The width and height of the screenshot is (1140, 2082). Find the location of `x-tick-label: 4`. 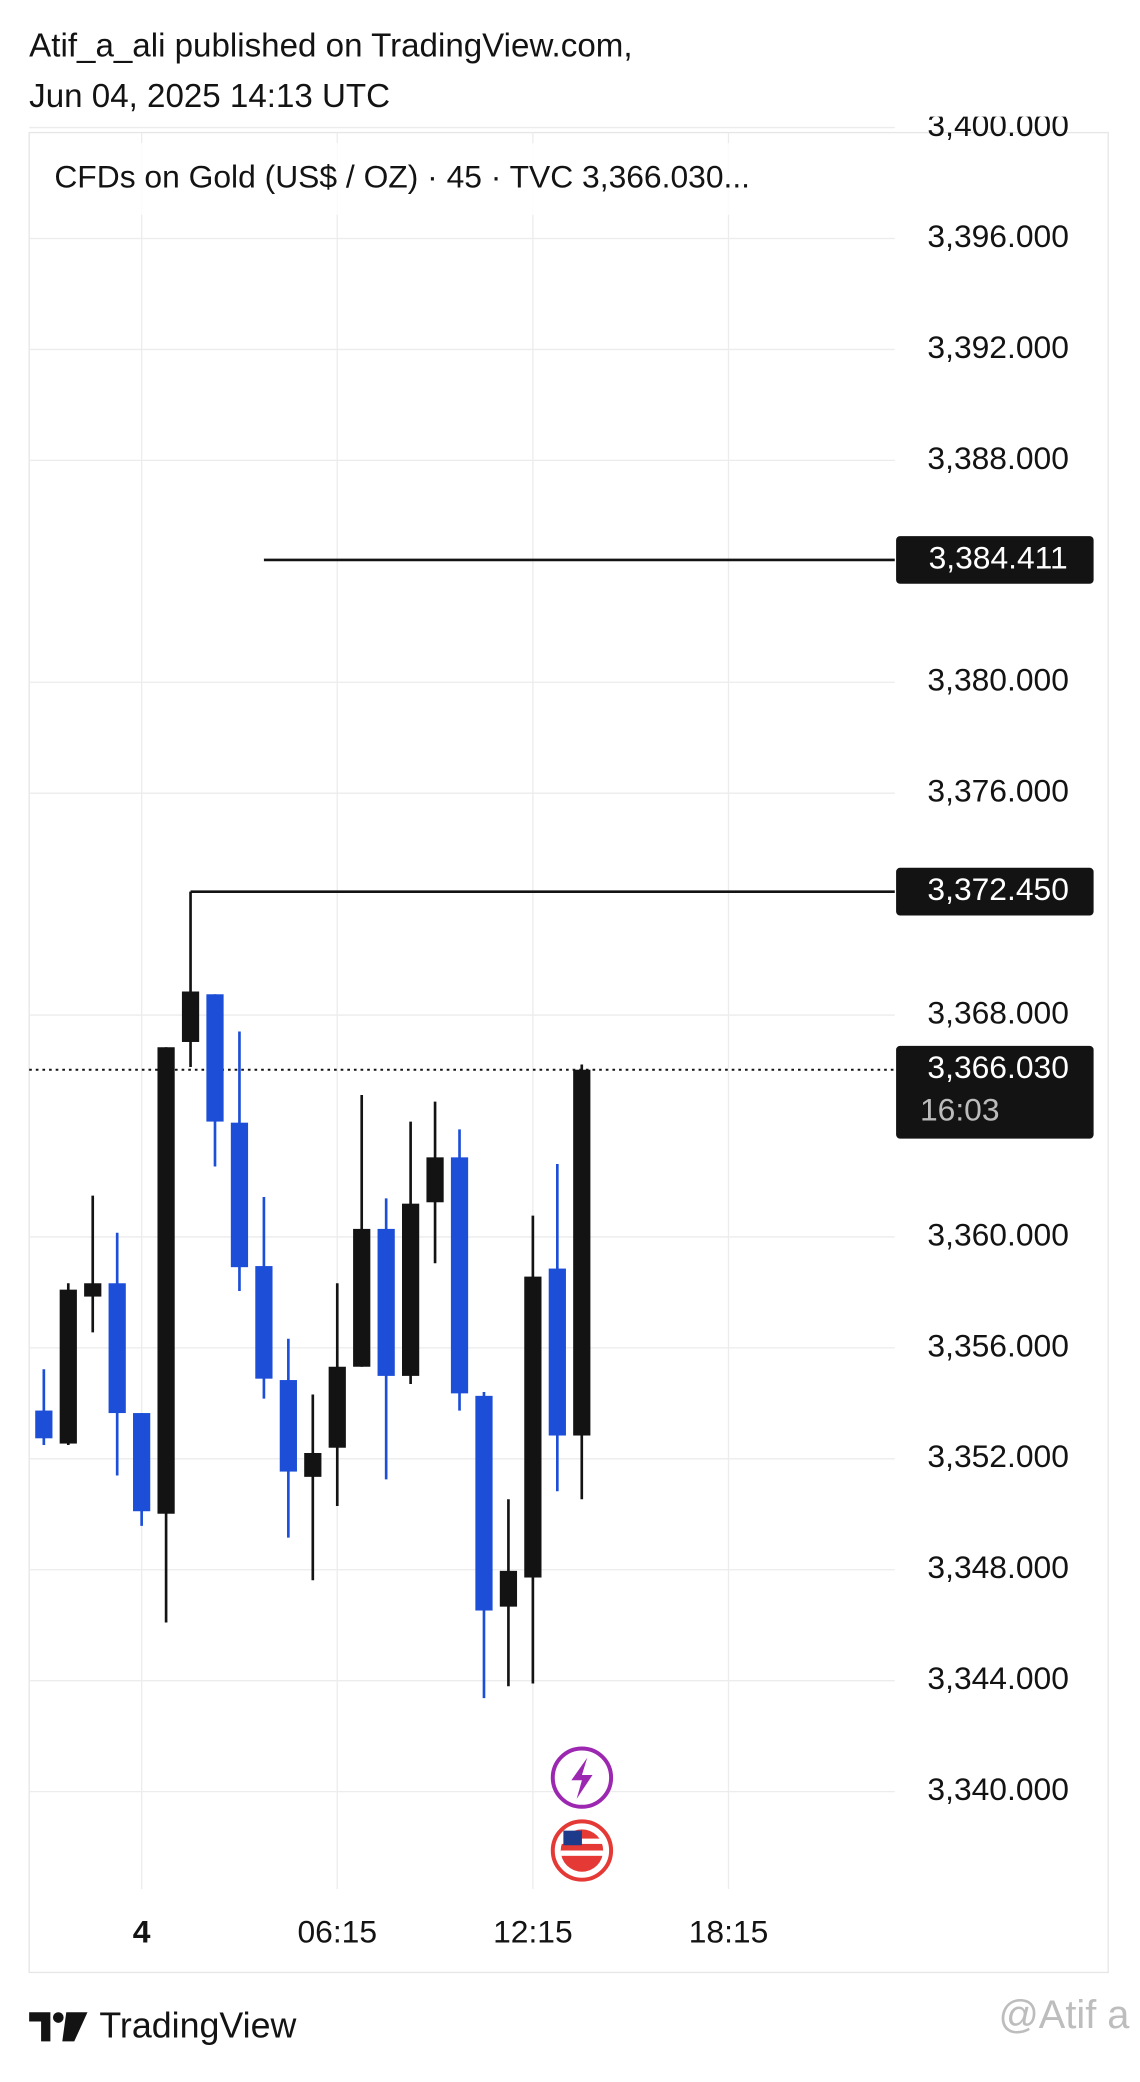

x-tick-label: 4 is located at coordinates (142, 1931).